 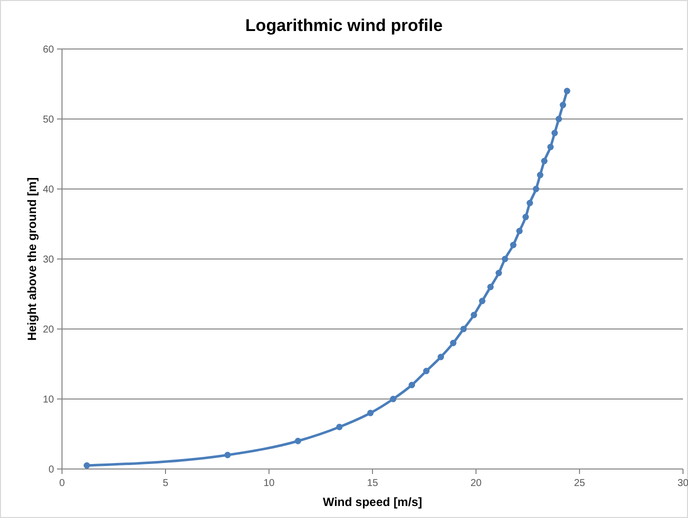 I want to click on x-tick-label: 30, so click(x=682, y=483).